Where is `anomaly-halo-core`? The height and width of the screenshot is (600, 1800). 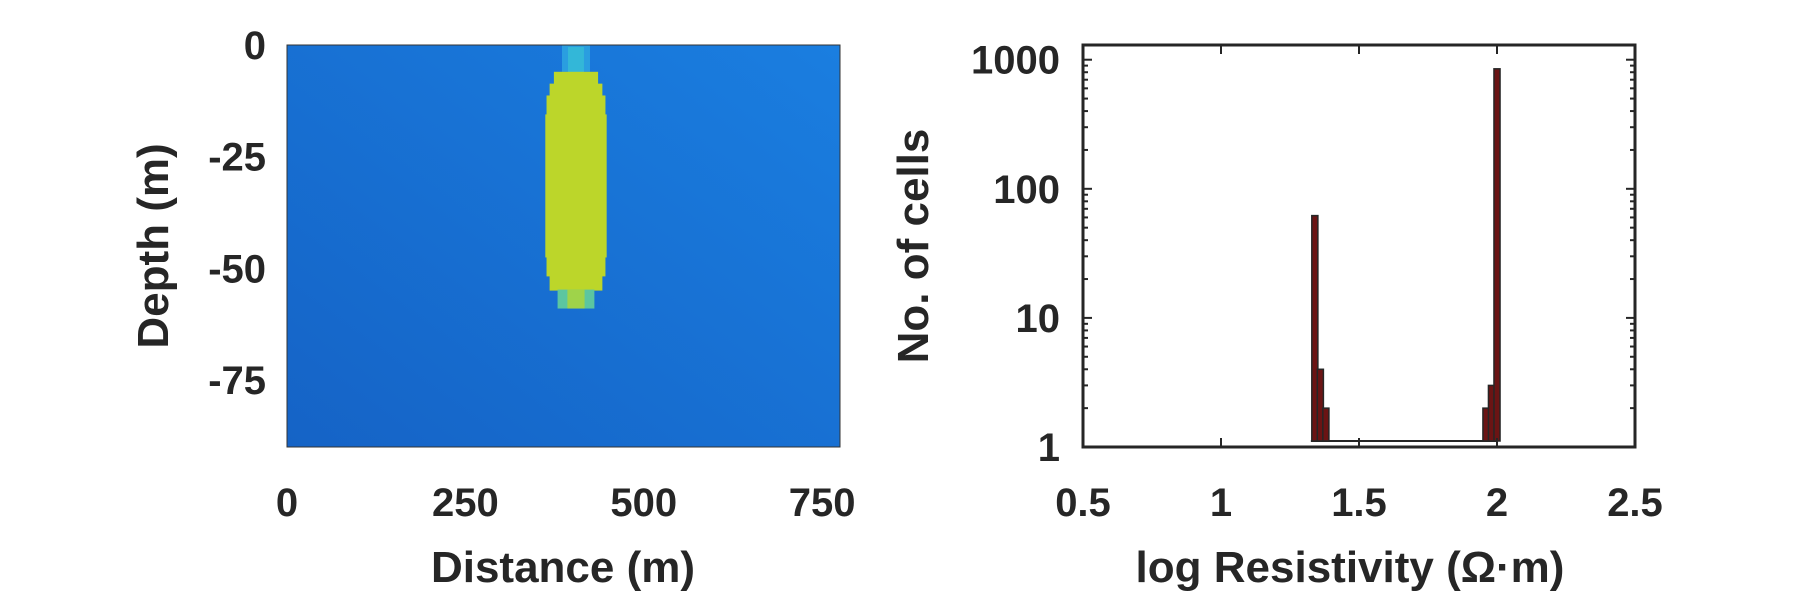
anomaly-halo-core is located at coordinates (575, 60).